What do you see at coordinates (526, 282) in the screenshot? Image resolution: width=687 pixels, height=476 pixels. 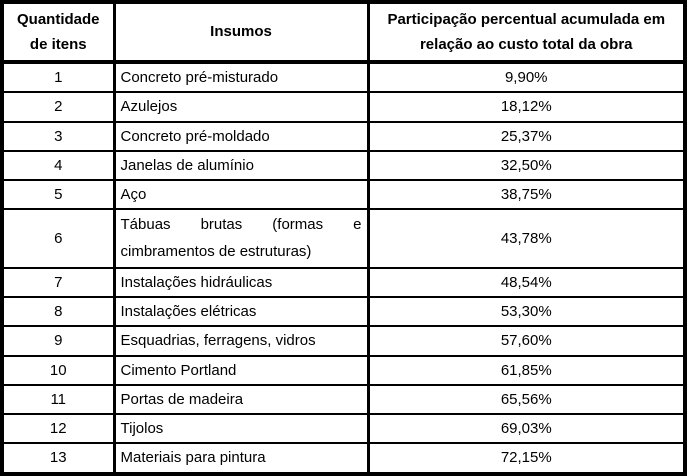 I see `pct-cell: 48,54%` at bounding box center [526, 282].